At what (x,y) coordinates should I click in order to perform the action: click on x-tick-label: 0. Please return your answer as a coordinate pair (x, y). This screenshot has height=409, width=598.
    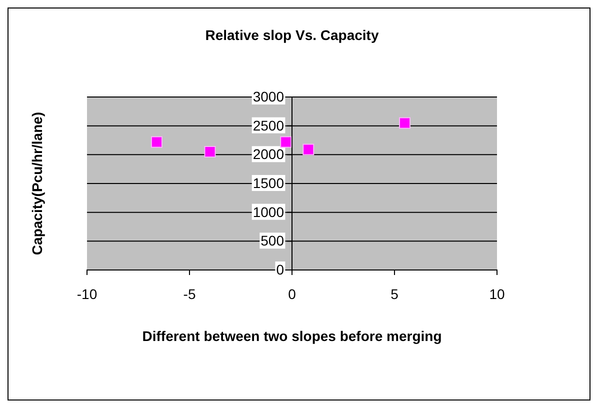
    Looking at the image, I should click on (292, 294).